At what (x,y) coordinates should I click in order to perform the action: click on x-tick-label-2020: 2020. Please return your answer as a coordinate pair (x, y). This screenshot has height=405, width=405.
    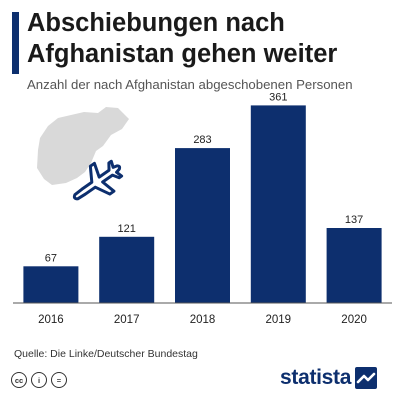
    Looking at the image, I should click on (354, 320).